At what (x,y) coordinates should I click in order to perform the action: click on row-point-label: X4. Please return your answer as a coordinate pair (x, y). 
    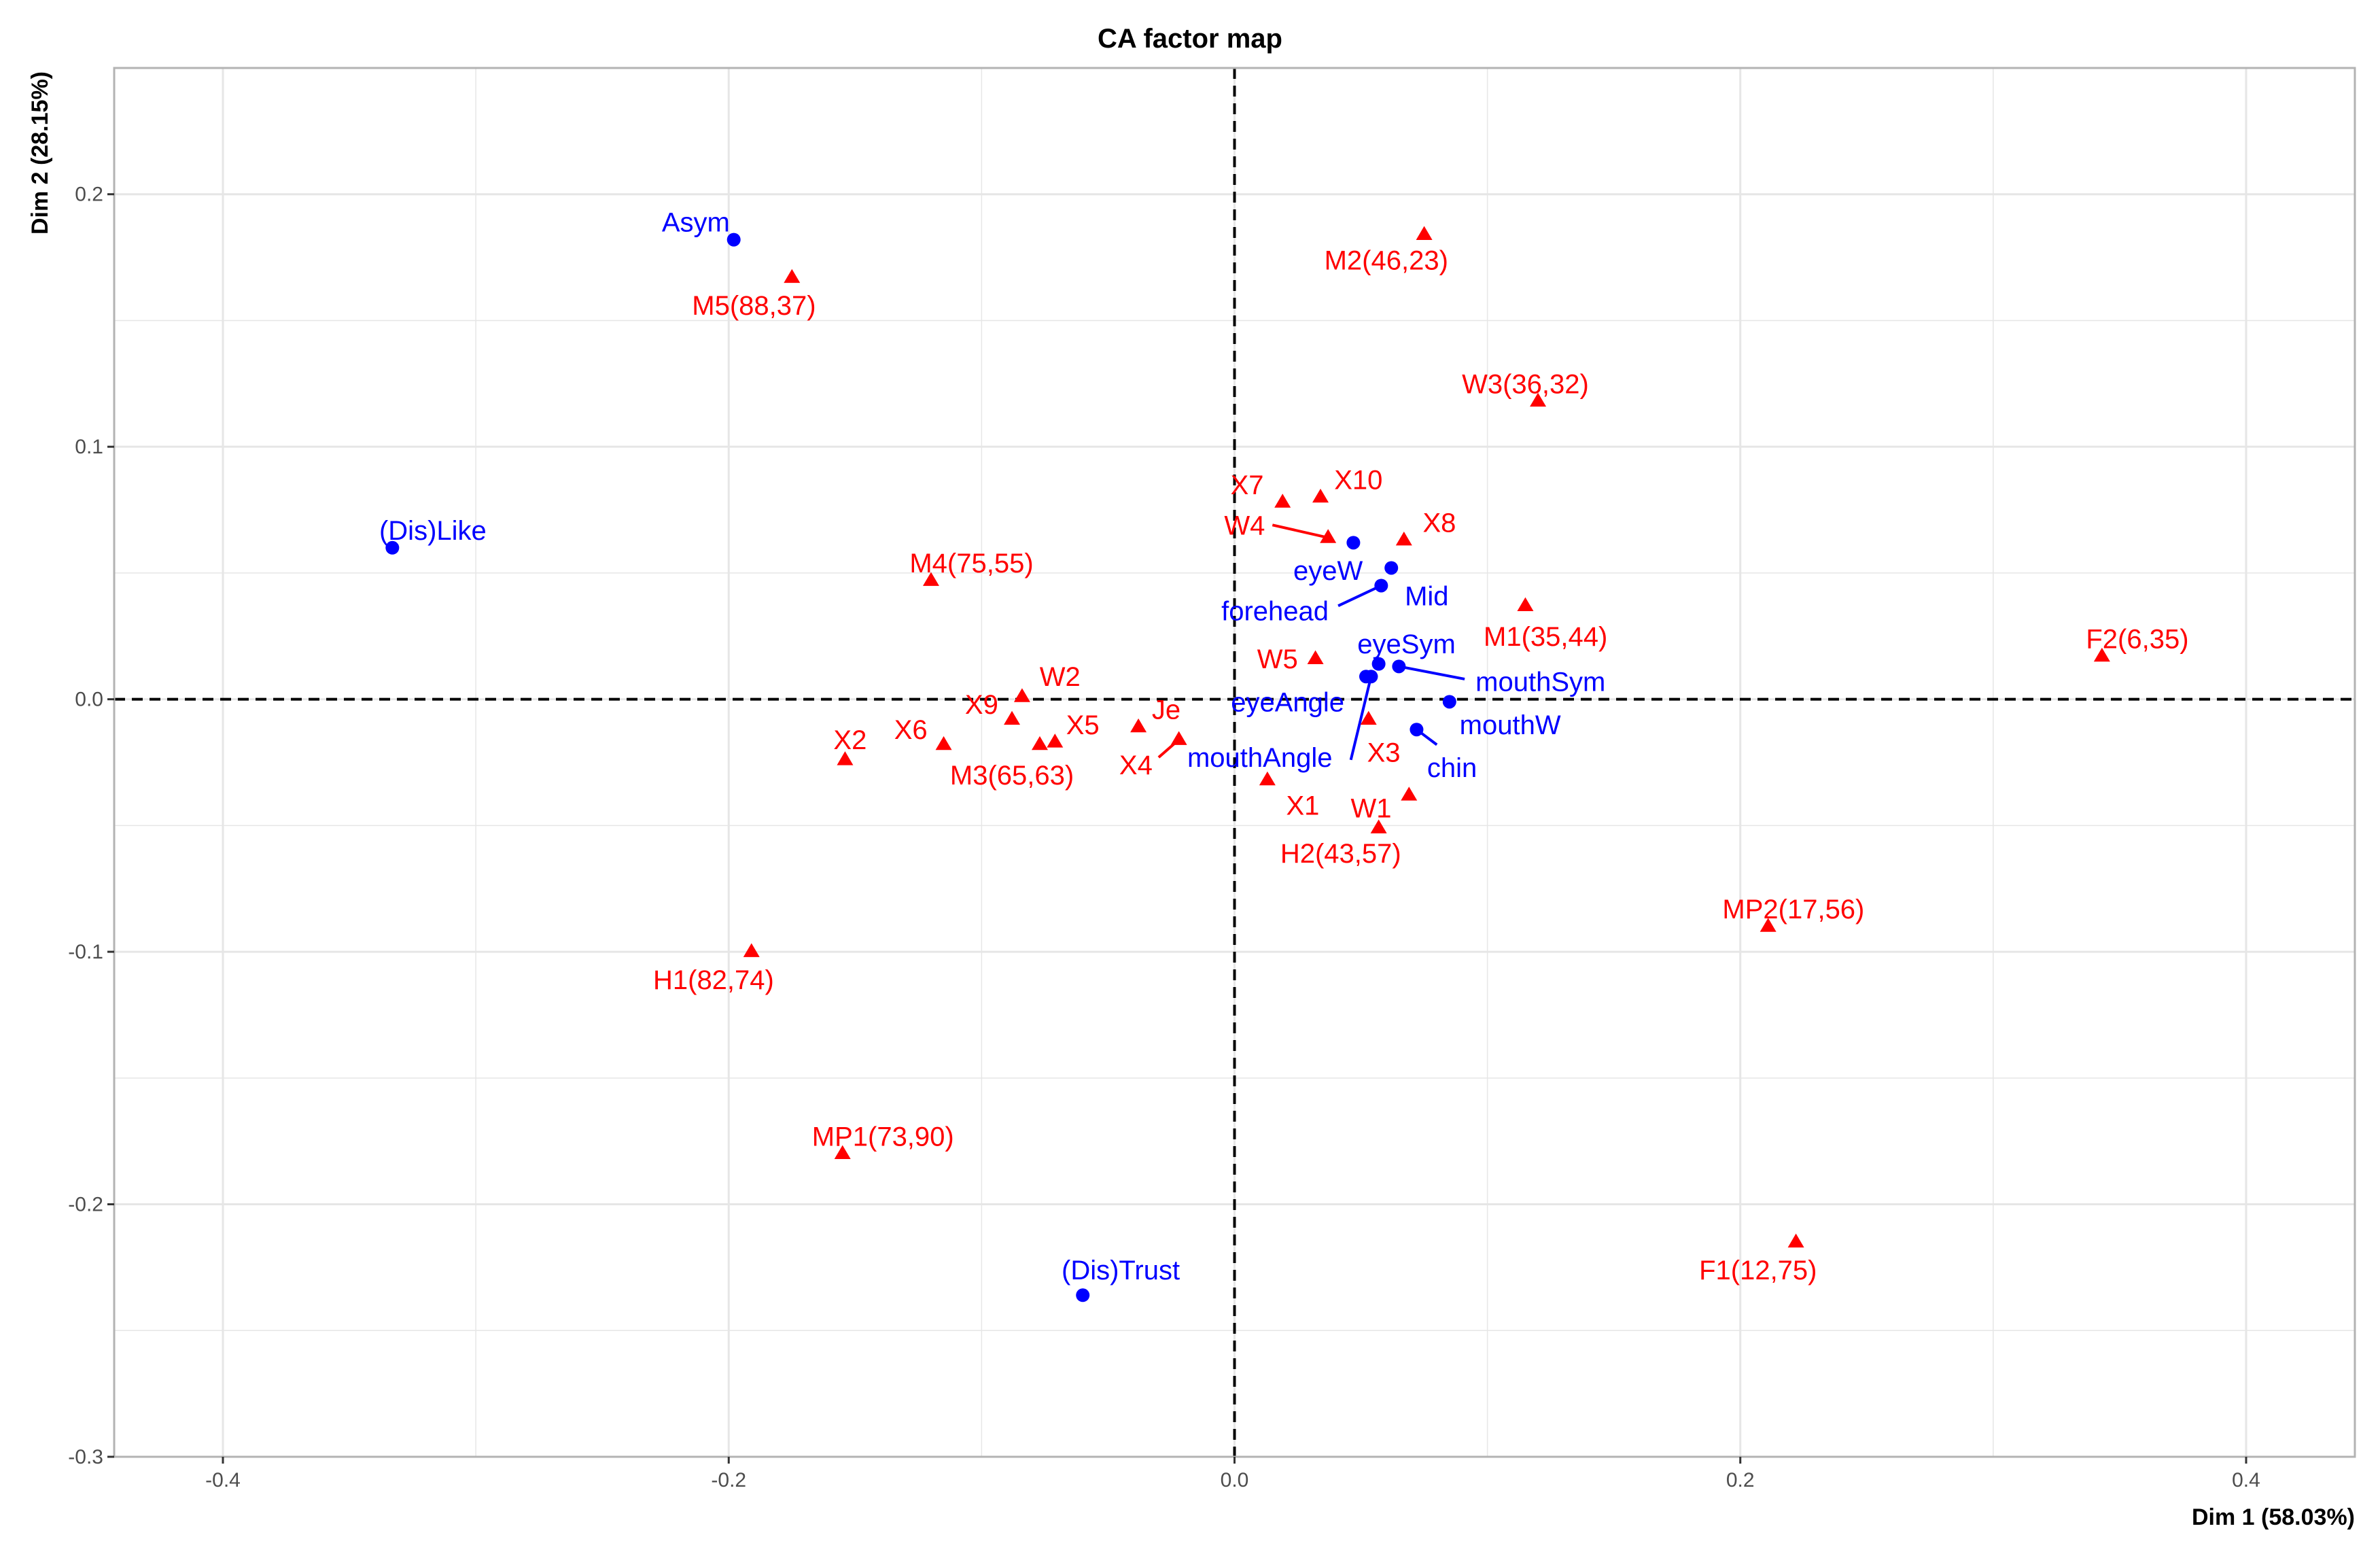
    Looking at the image, I should click on (1136, 765).